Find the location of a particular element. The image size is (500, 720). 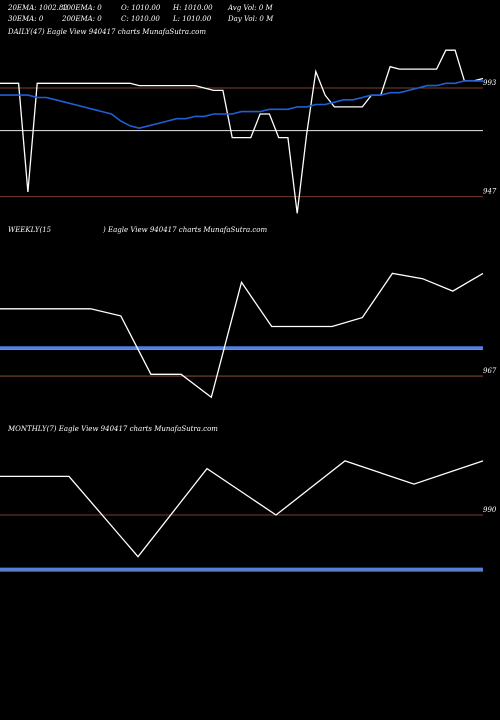

y-tick-label-0: 990 is located at coordinates (490, 510).